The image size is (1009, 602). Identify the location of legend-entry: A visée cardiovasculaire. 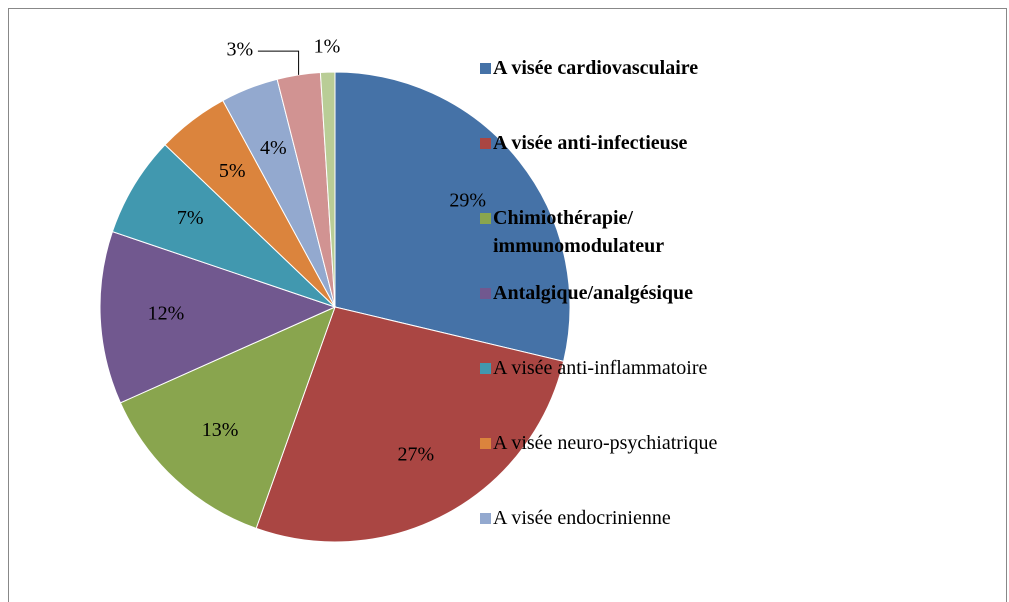
(740, 91).